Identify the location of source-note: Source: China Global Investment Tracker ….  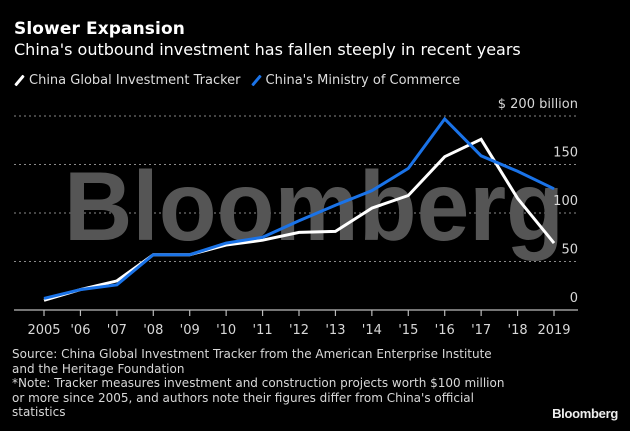
(258, 383).